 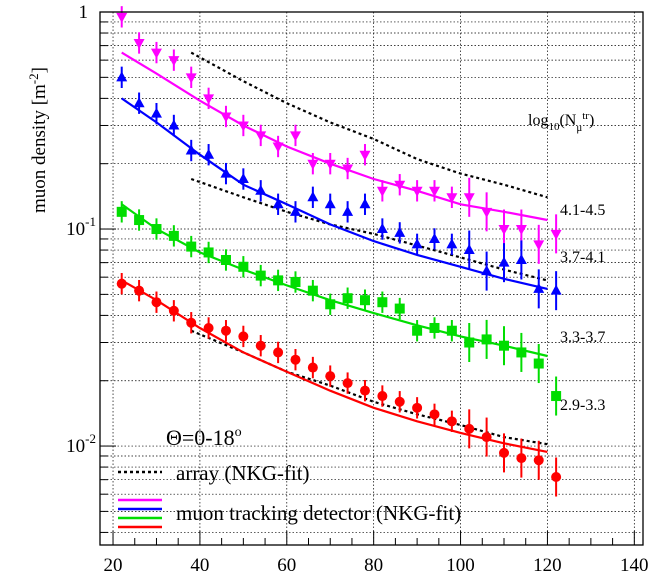 I want to click on legend-label-mtd: muon tracking detector (NKG-fit), so click(x=318, y=513).